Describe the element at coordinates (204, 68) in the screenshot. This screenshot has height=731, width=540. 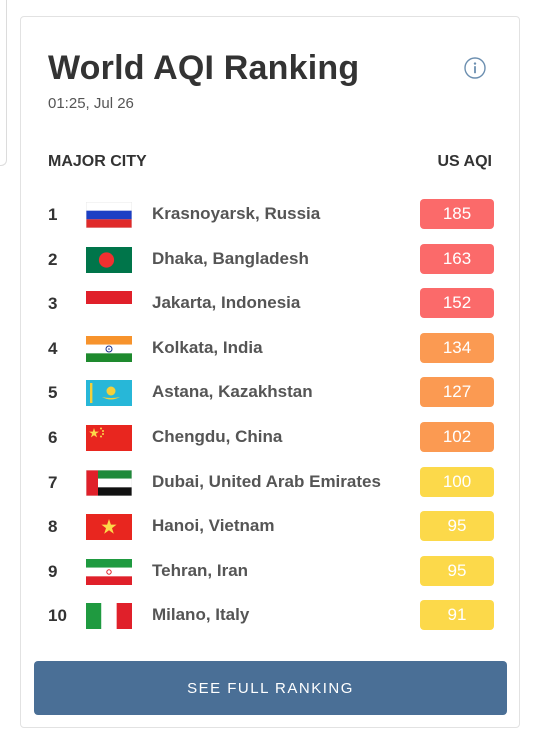
I see `widget-title: World AQI Ranking` at that location.